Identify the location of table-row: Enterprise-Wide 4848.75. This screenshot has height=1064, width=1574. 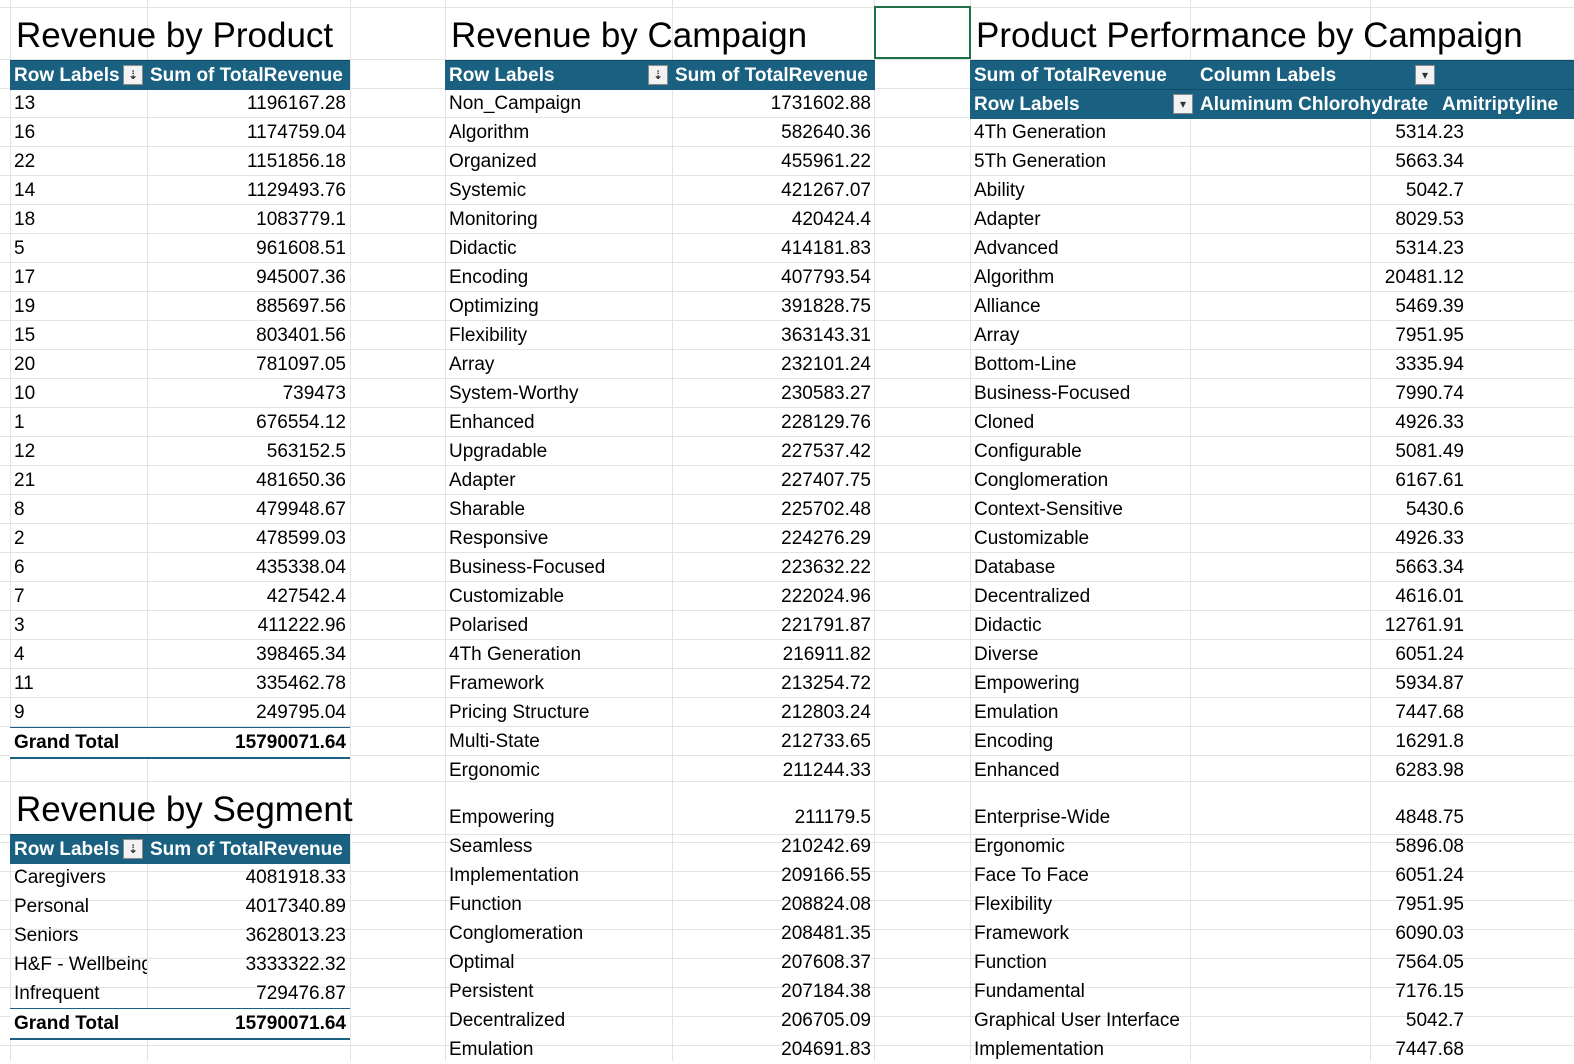
(1272, 817).